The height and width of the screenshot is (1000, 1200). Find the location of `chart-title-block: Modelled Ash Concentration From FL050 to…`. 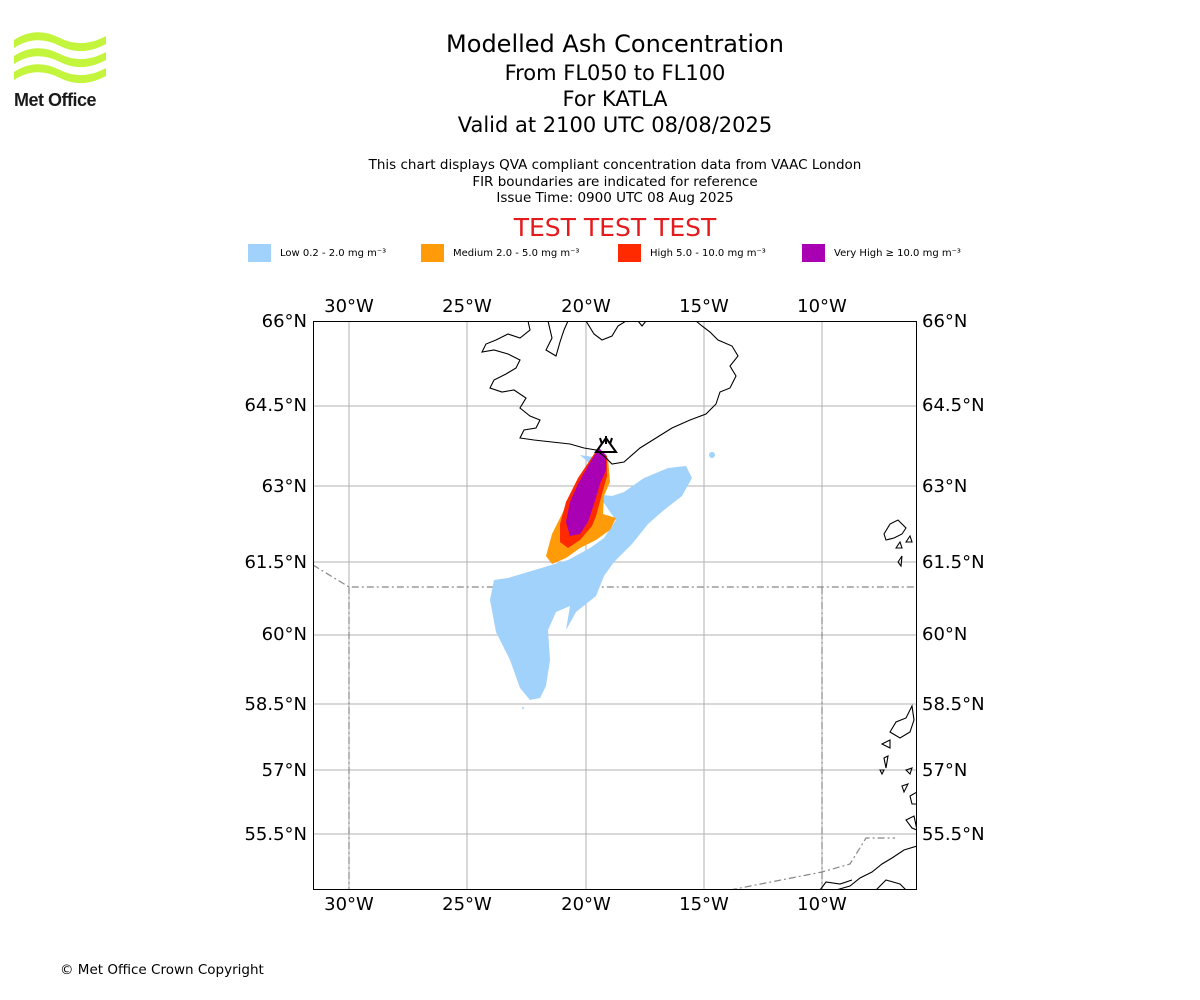

chart-title-block: Modelled Ash Concentration From FL050 to… is located at coordinates (615, 83).